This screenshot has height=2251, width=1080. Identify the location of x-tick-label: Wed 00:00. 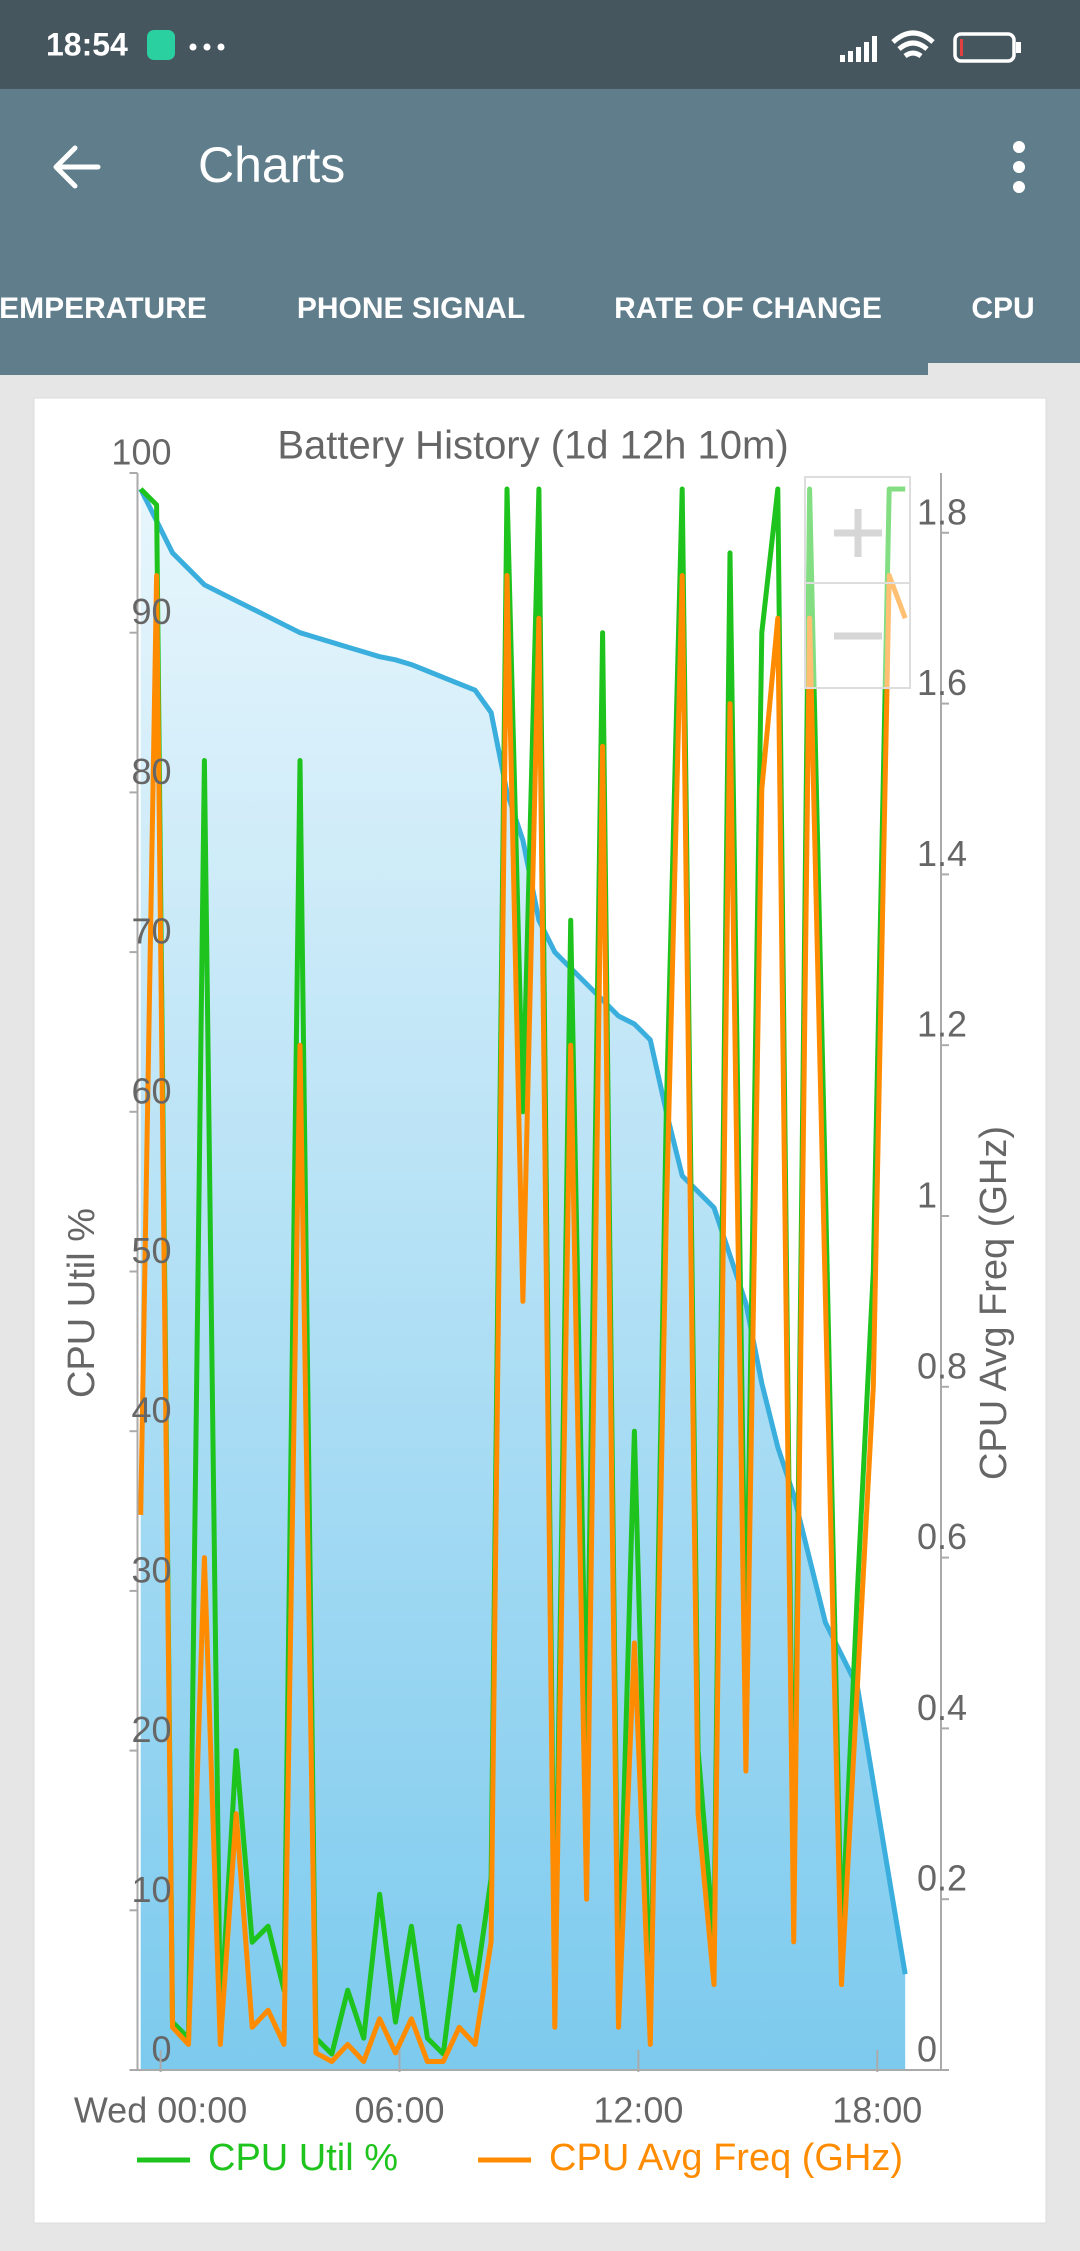
(160, 2110).